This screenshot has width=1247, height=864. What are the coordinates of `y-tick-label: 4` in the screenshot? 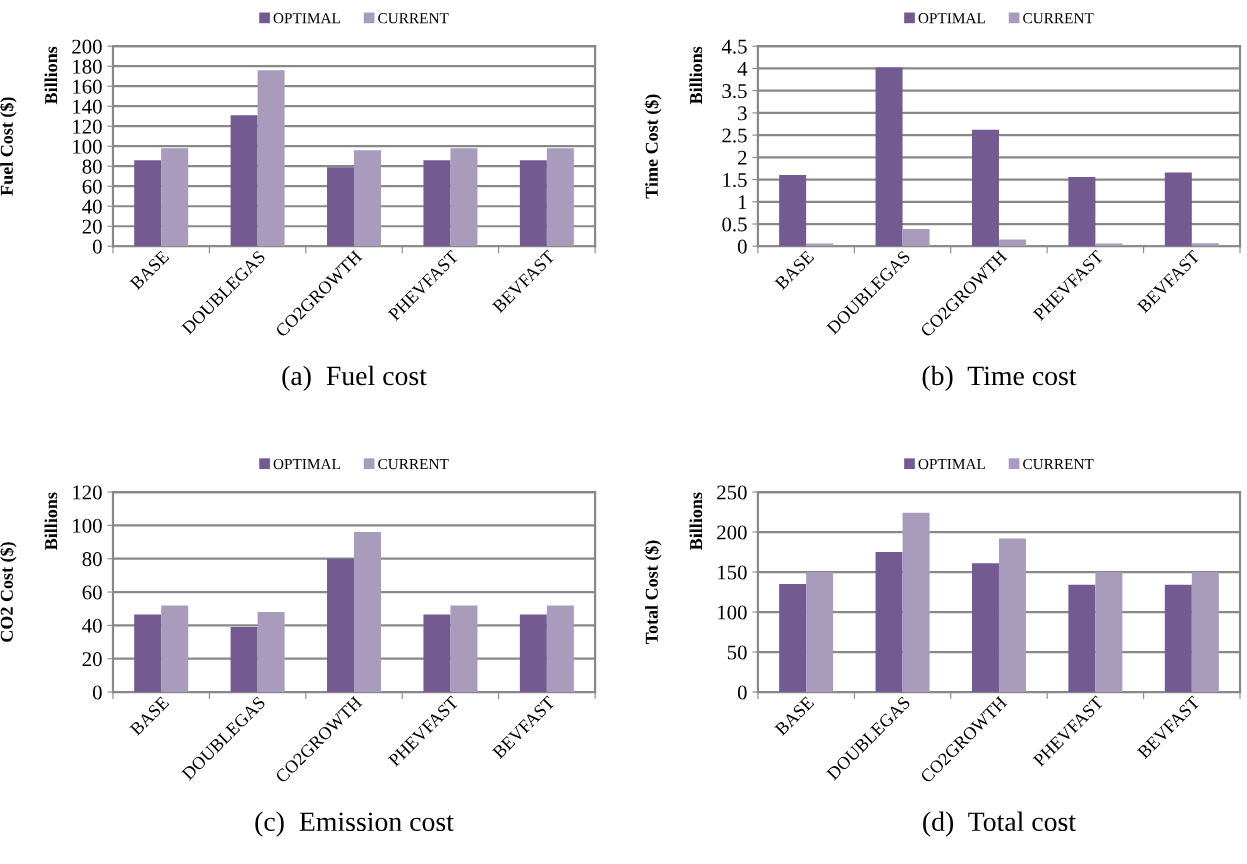 It's located at (742, 68).